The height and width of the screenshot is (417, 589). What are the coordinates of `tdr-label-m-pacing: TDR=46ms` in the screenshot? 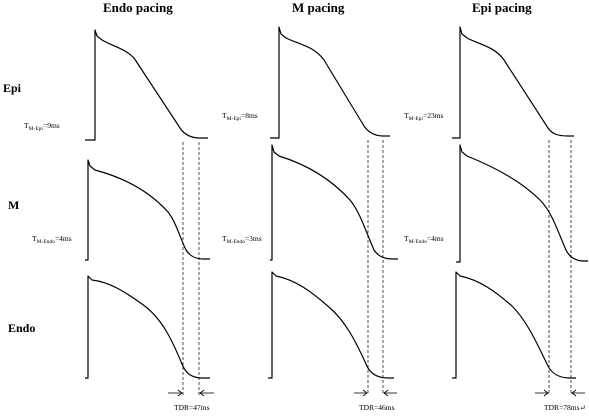 It's located at (377, 407).